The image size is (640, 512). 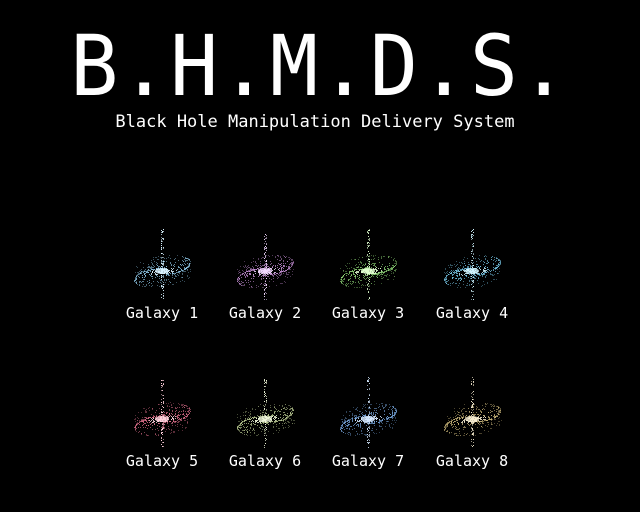 I want to click on galaxy-option-5: Galaxy 5, so click(x=162, y=428).